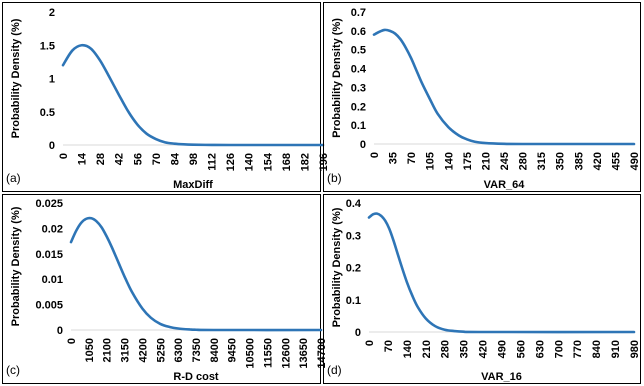 This screenshot has height=386, width=644. Describe the element at coordinates (47, 46) in the screenshot. I see `y-tick-label: 1.5` at that location.